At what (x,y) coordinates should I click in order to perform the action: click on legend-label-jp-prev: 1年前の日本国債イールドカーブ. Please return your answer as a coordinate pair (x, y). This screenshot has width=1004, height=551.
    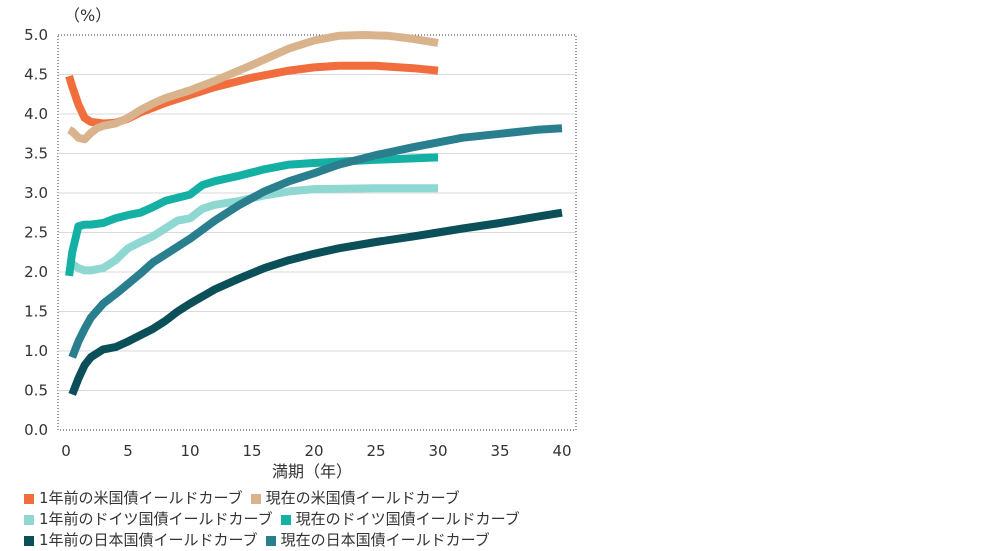
    Looking at the image, I should click on (148, 540).